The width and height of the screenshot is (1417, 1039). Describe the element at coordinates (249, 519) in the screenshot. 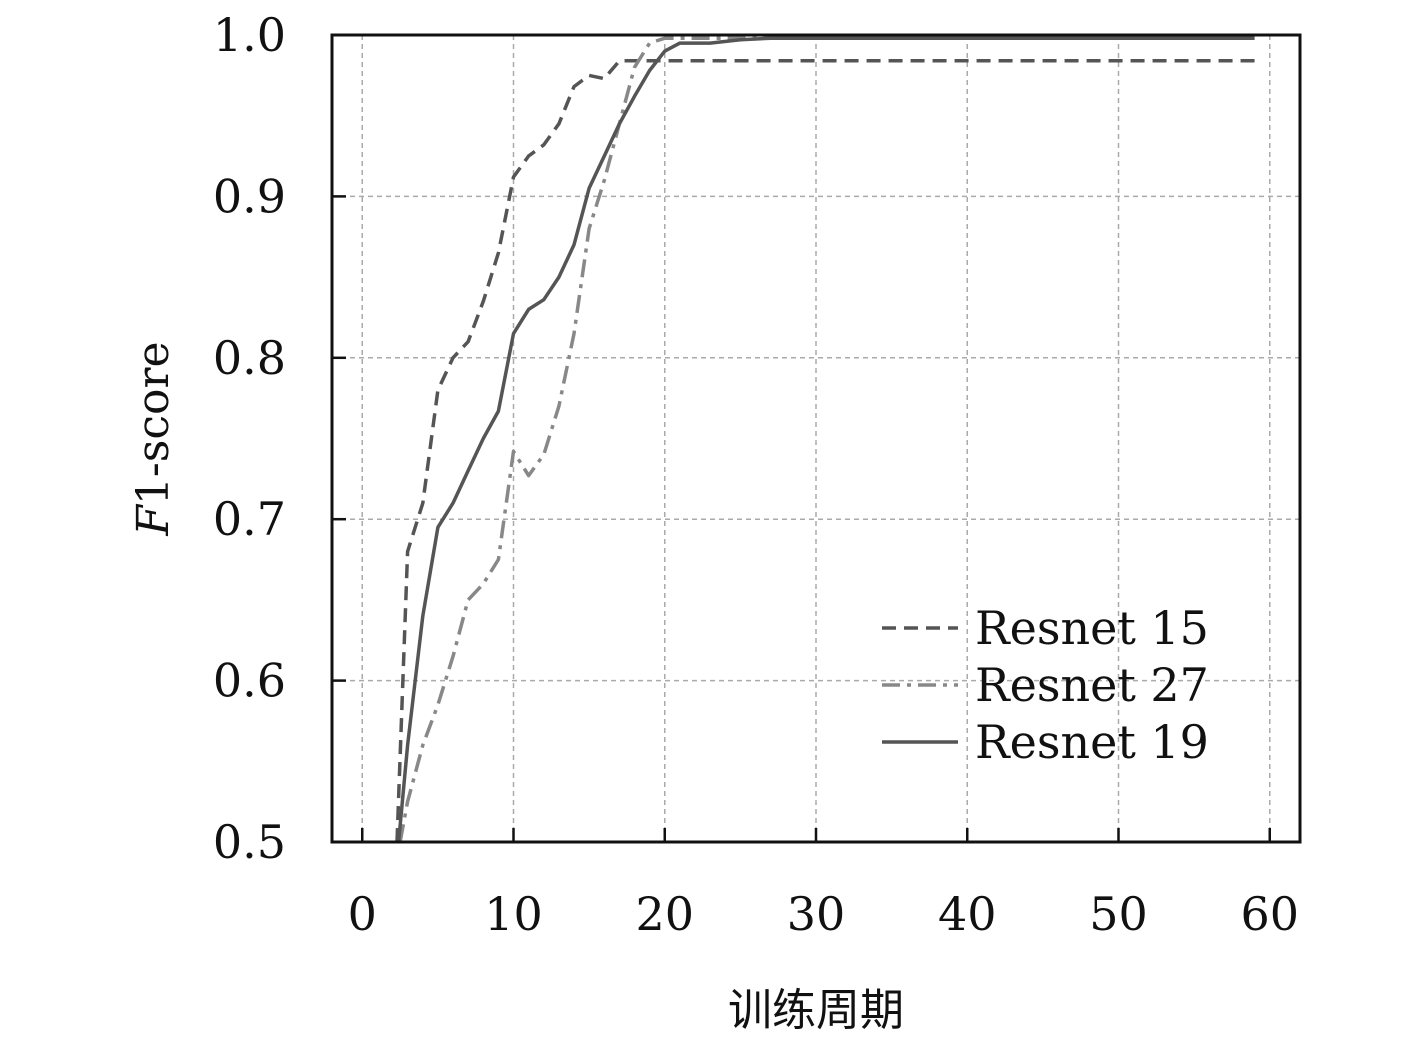

I see `y-tick-label: 0.7` at that location.